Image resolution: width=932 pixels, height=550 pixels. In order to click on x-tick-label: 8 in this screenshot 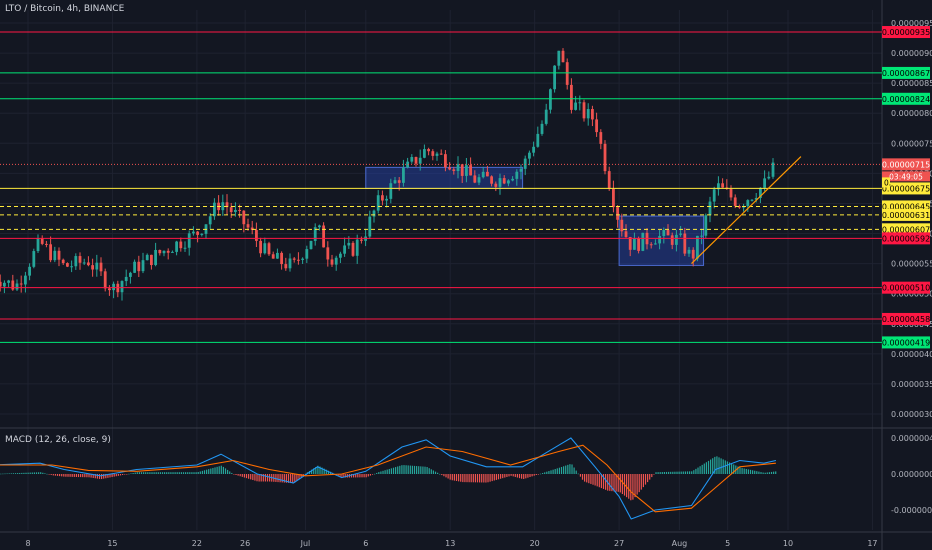, I will do `click(27, 543)`.